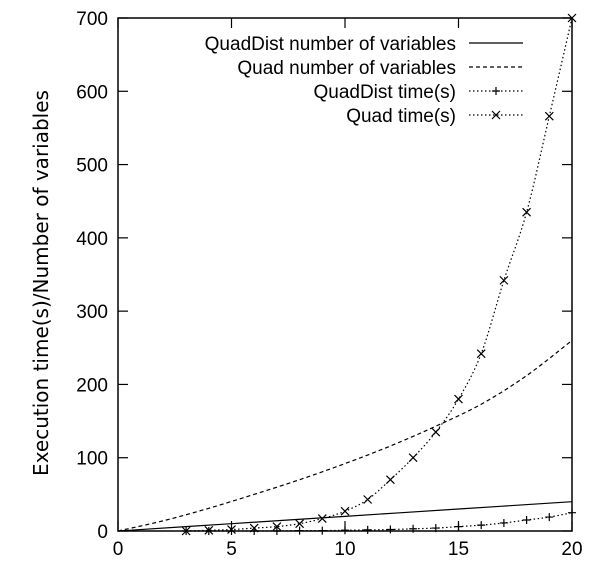 The image size is (589, 576). I want to click on legend-label-quad-time: Quad time(s), so click(401, 116).